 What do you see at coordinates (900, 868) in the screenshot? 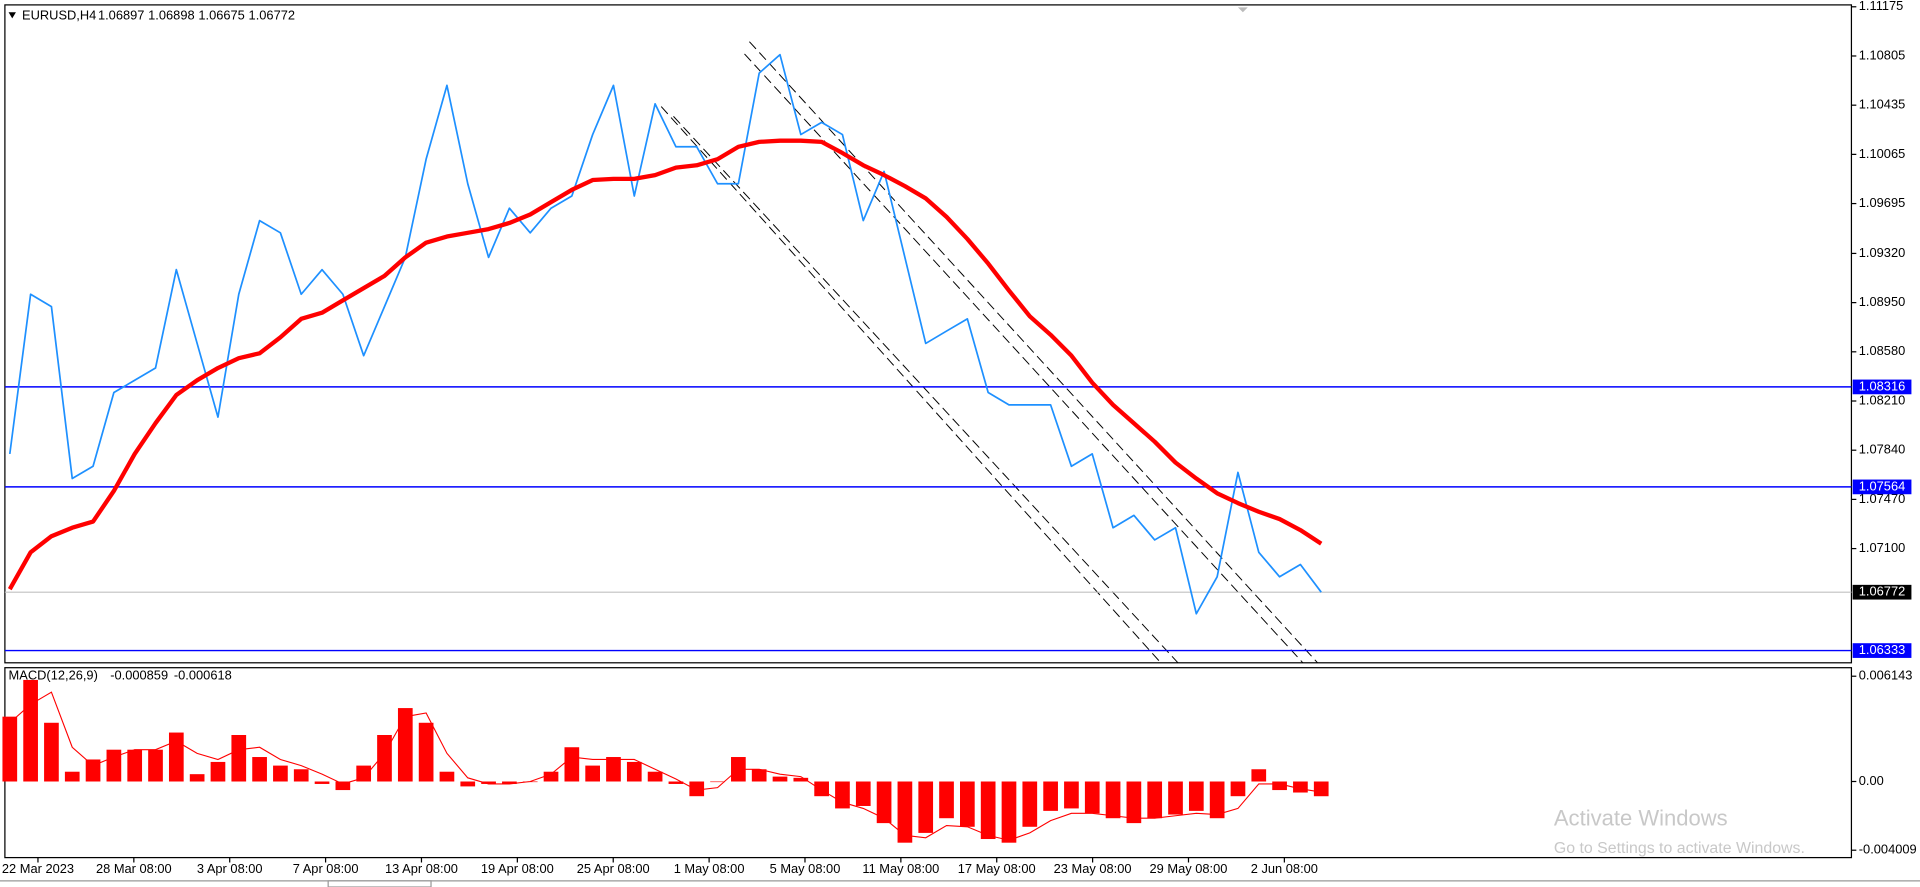
I see `x-tick-label: 11 May 08:00` at bounding box center [900, 868].